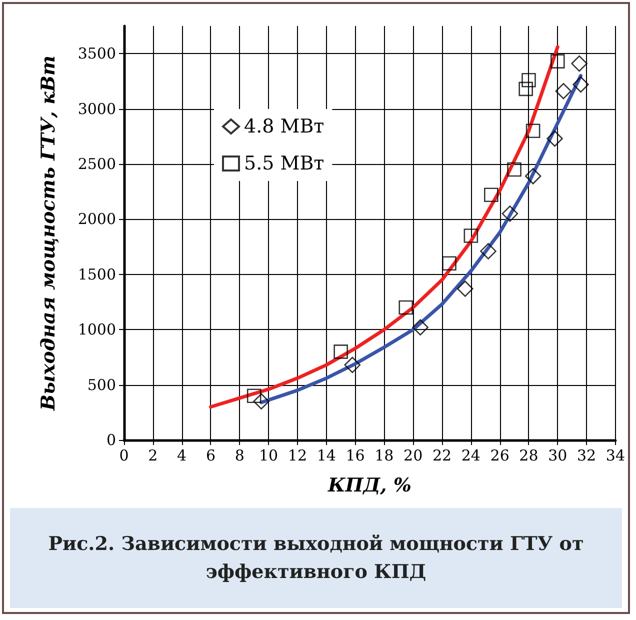 The height and width of the screenshot is (620, 636). What do you see at coordinates (413, 455) in the screenshot?
I see `x-tick-label: 20` at bounding box center [413, 455].